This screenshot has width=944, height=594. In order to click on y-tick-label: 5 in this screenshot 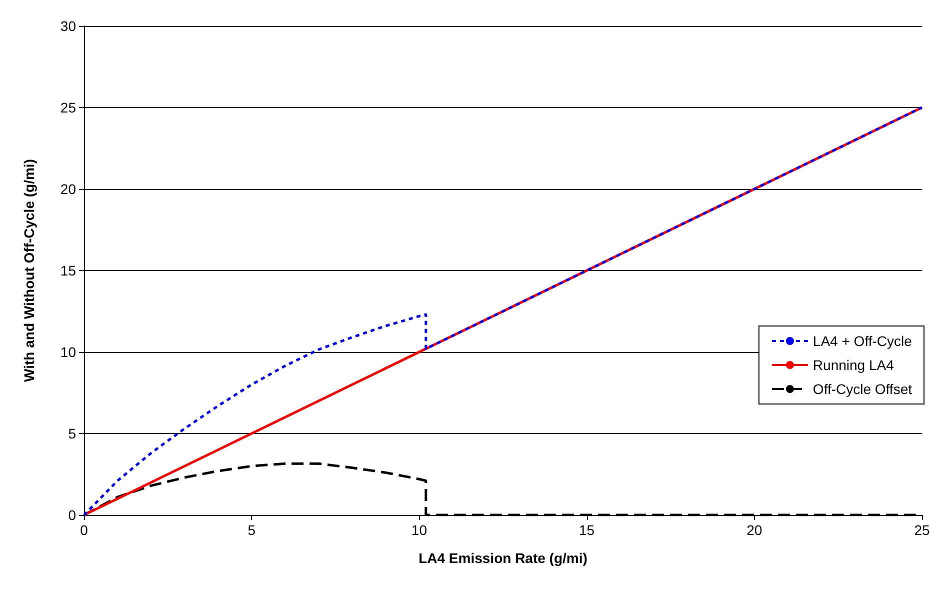, I will do `click(72, 434)`.